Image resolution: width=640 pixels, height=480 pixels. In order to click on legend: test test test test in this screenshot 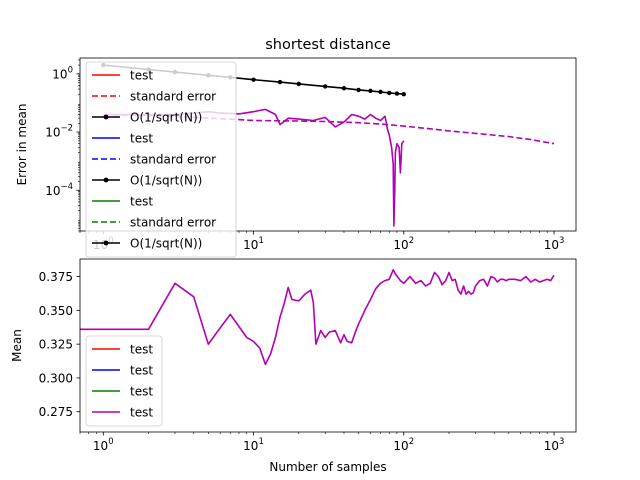, I will do `click(124, 381)`.